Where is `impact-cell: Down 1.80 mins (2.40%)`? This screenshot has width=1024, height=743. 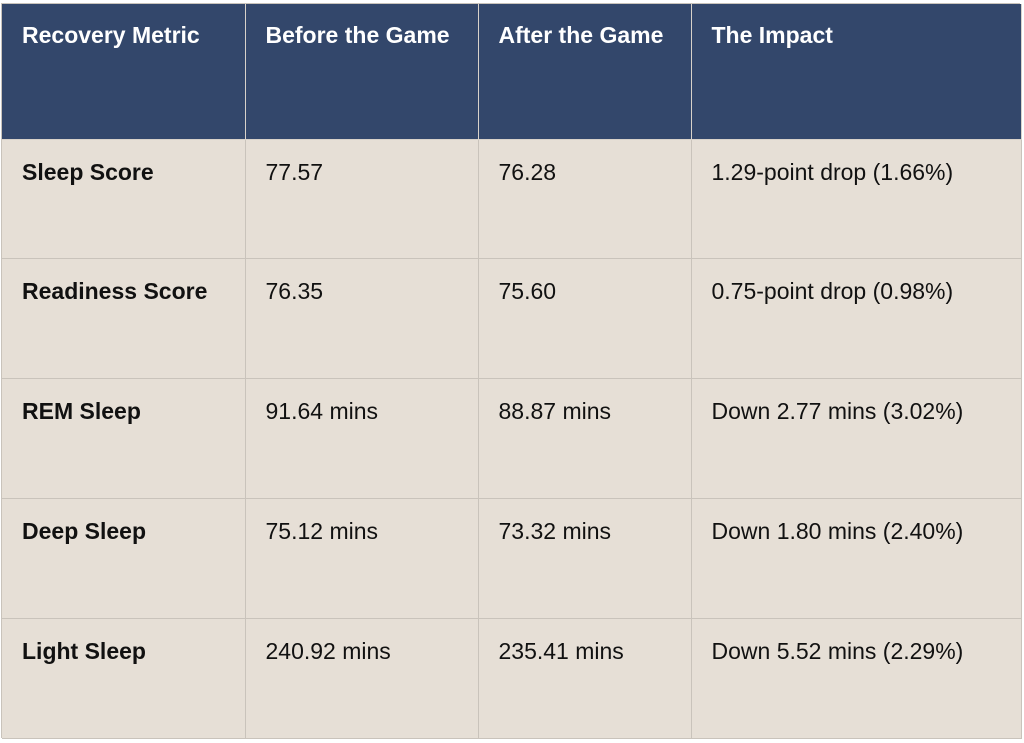 impact-cell: Down 1.80 mins (2.40%) is located at coordinates (856, 559).